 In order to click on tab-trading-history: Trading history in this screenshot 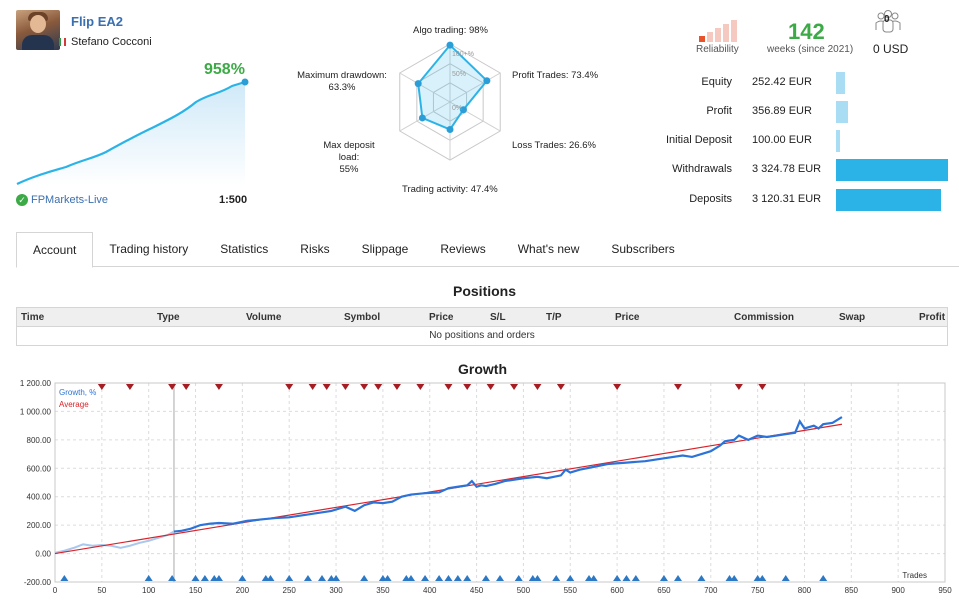, I will do `click(149, 249)`.